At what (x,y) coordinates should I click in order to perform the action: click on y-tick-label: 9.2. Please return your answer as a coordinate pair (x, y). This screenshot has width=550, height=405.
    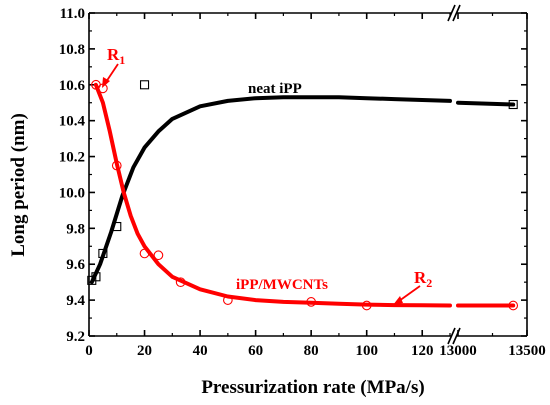
    Looking at the image, I should click on (75, 337).